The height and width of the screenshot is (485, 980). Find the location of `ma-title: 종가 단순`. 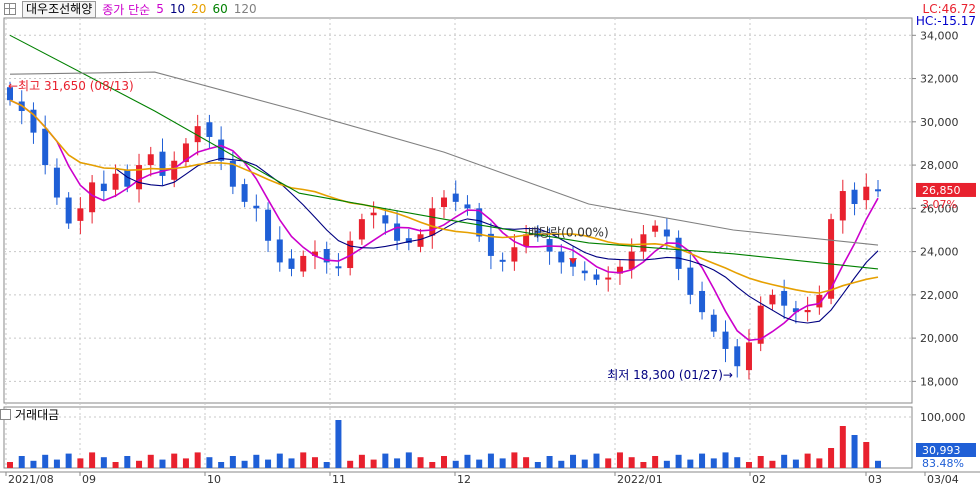

ma-title: 종가 단순 is located at coordinates (126, 9).